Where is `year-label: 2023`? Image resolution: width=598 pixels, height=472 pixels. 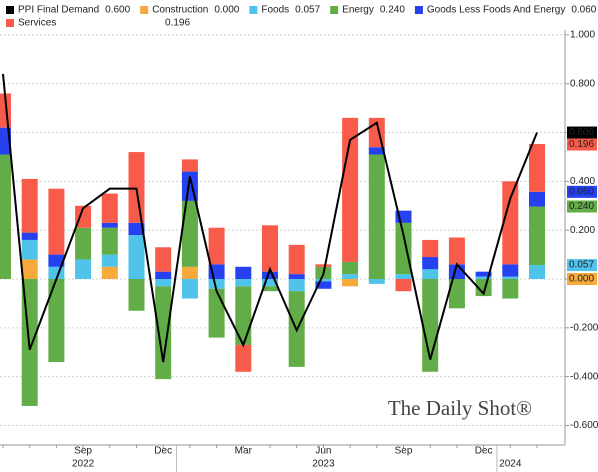 year-label: 2023 is located at coordinates (323, 464).